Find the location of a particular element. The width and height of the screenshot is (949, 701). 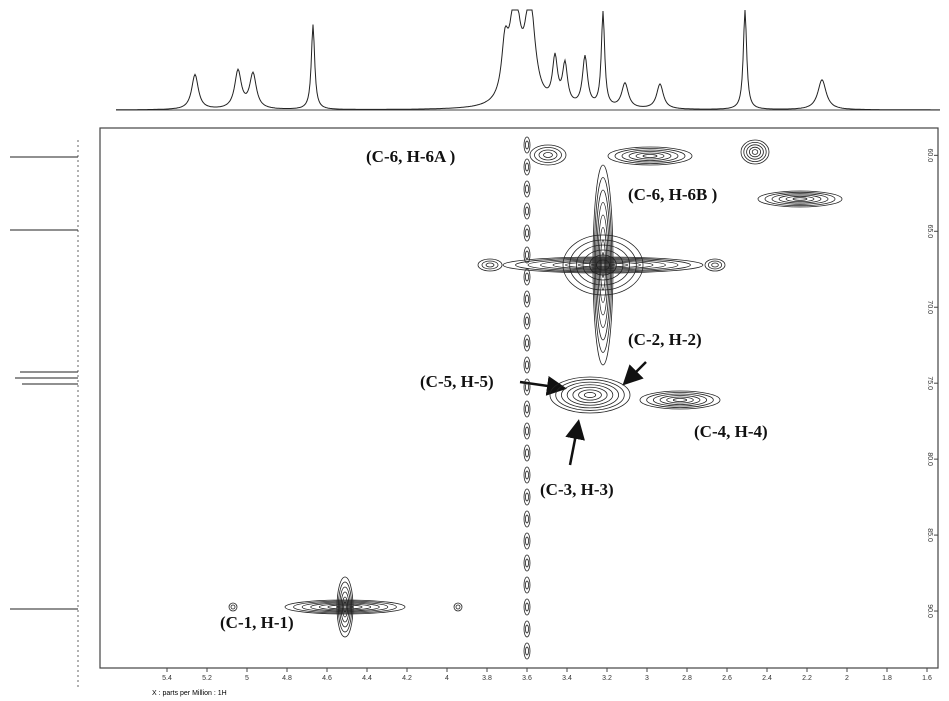

x-tick-label: 2 is located at coordinates (847, 678).